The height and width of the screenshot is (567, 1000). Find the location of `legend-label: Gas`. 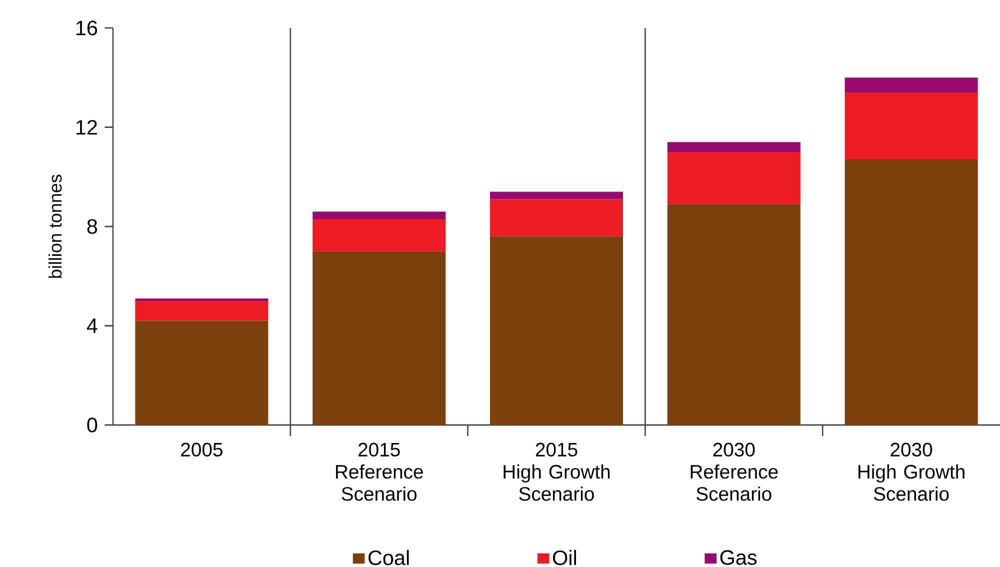

legend-label: Gas is located at coordinates (738, 557).